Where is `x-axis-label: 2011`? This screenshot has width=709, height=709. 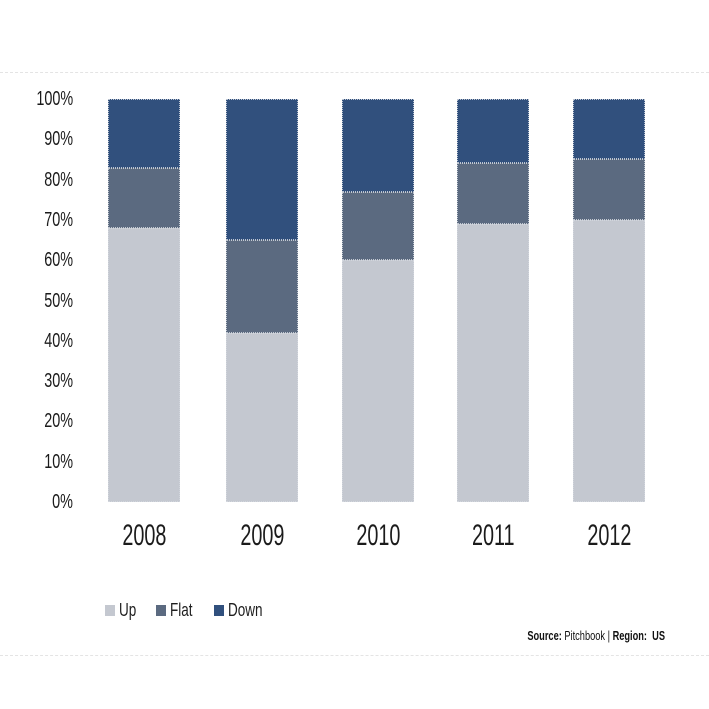 x-axis-label: 2011 is located at coordinates (493, 535).